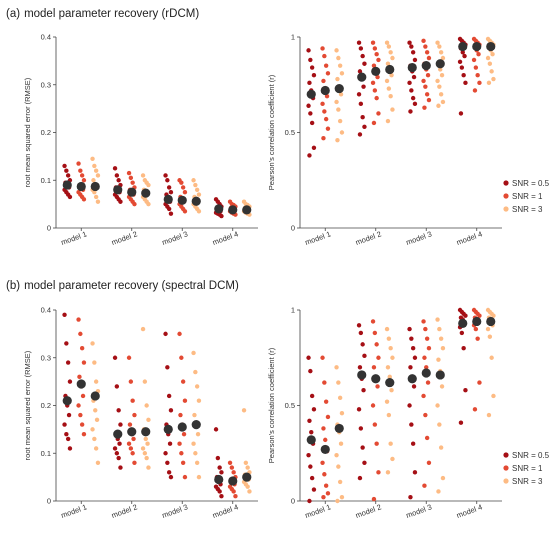 This screenshot has width=554, height=534. Describe the element at coordinates (293, 310) in the screenshot. I see `y-tick-label: 1` at that location.